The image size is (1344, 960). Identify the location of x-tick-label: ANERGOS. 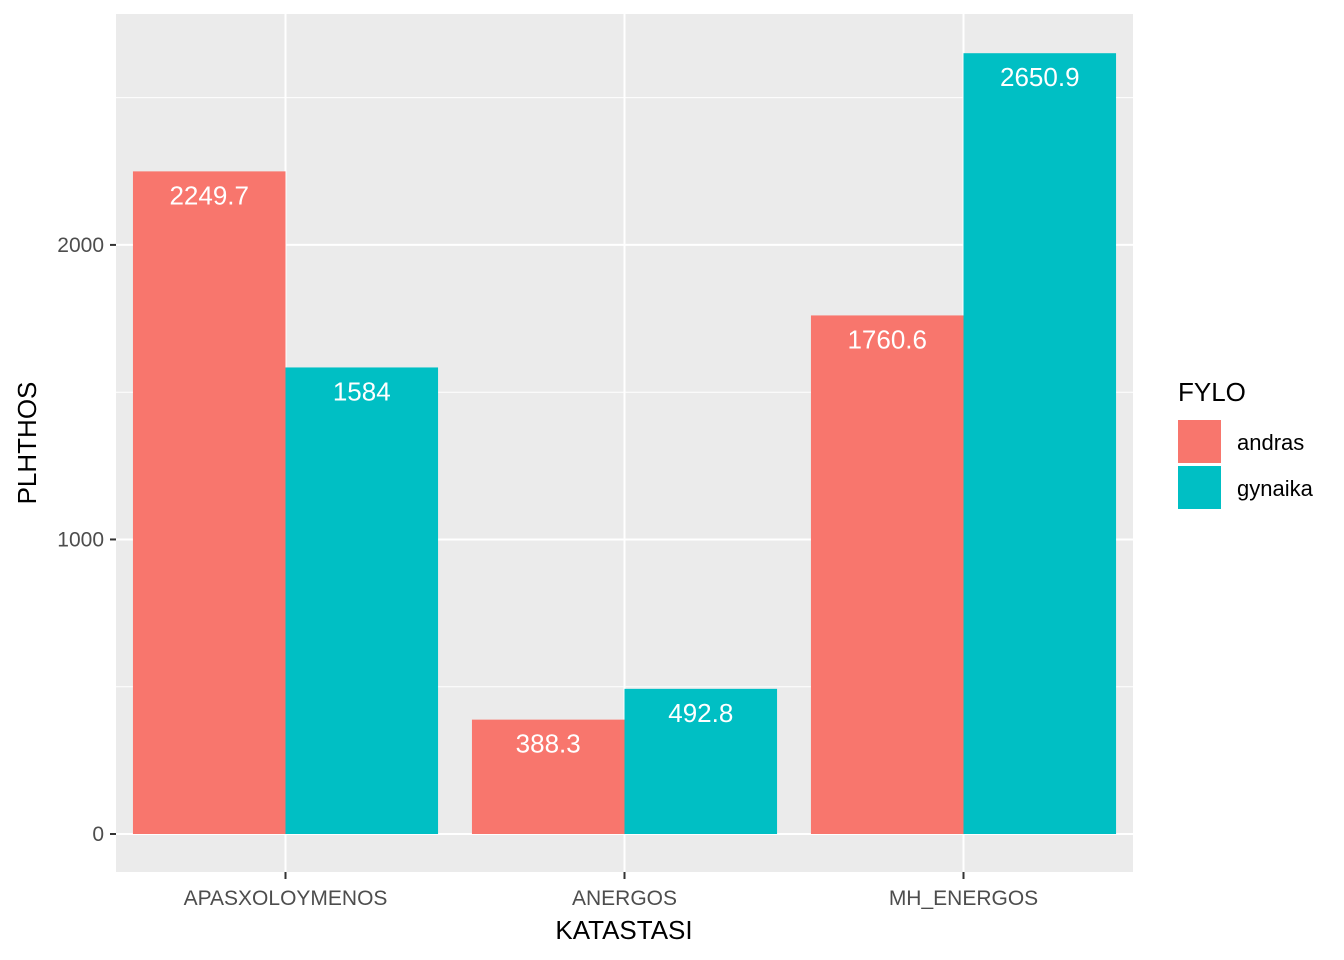
(624, 898).